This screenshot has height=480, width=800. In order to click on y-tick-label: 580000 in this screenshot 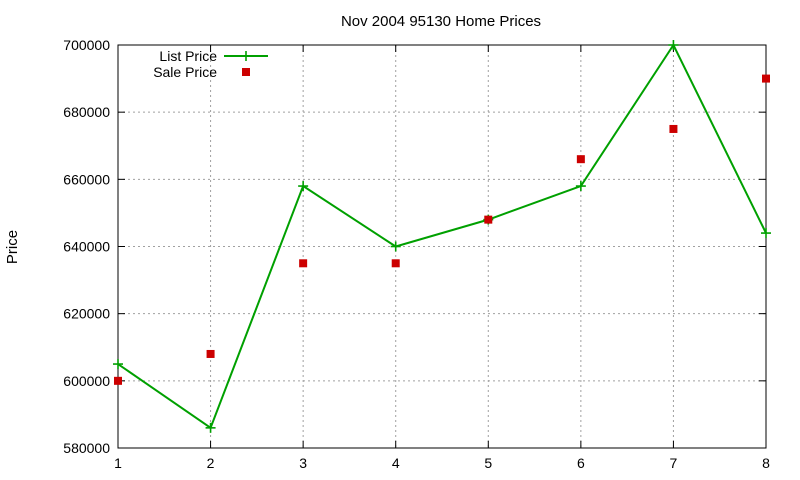, I will do `click(86, 448)`.